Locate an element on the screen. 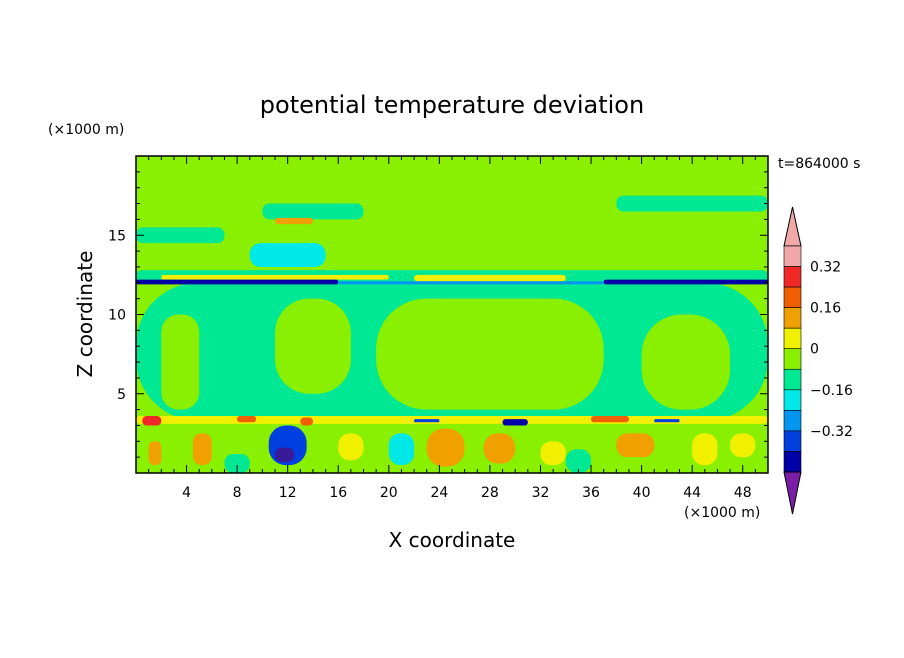  x-tick-label: 24 is located at coordinates (439, 493).